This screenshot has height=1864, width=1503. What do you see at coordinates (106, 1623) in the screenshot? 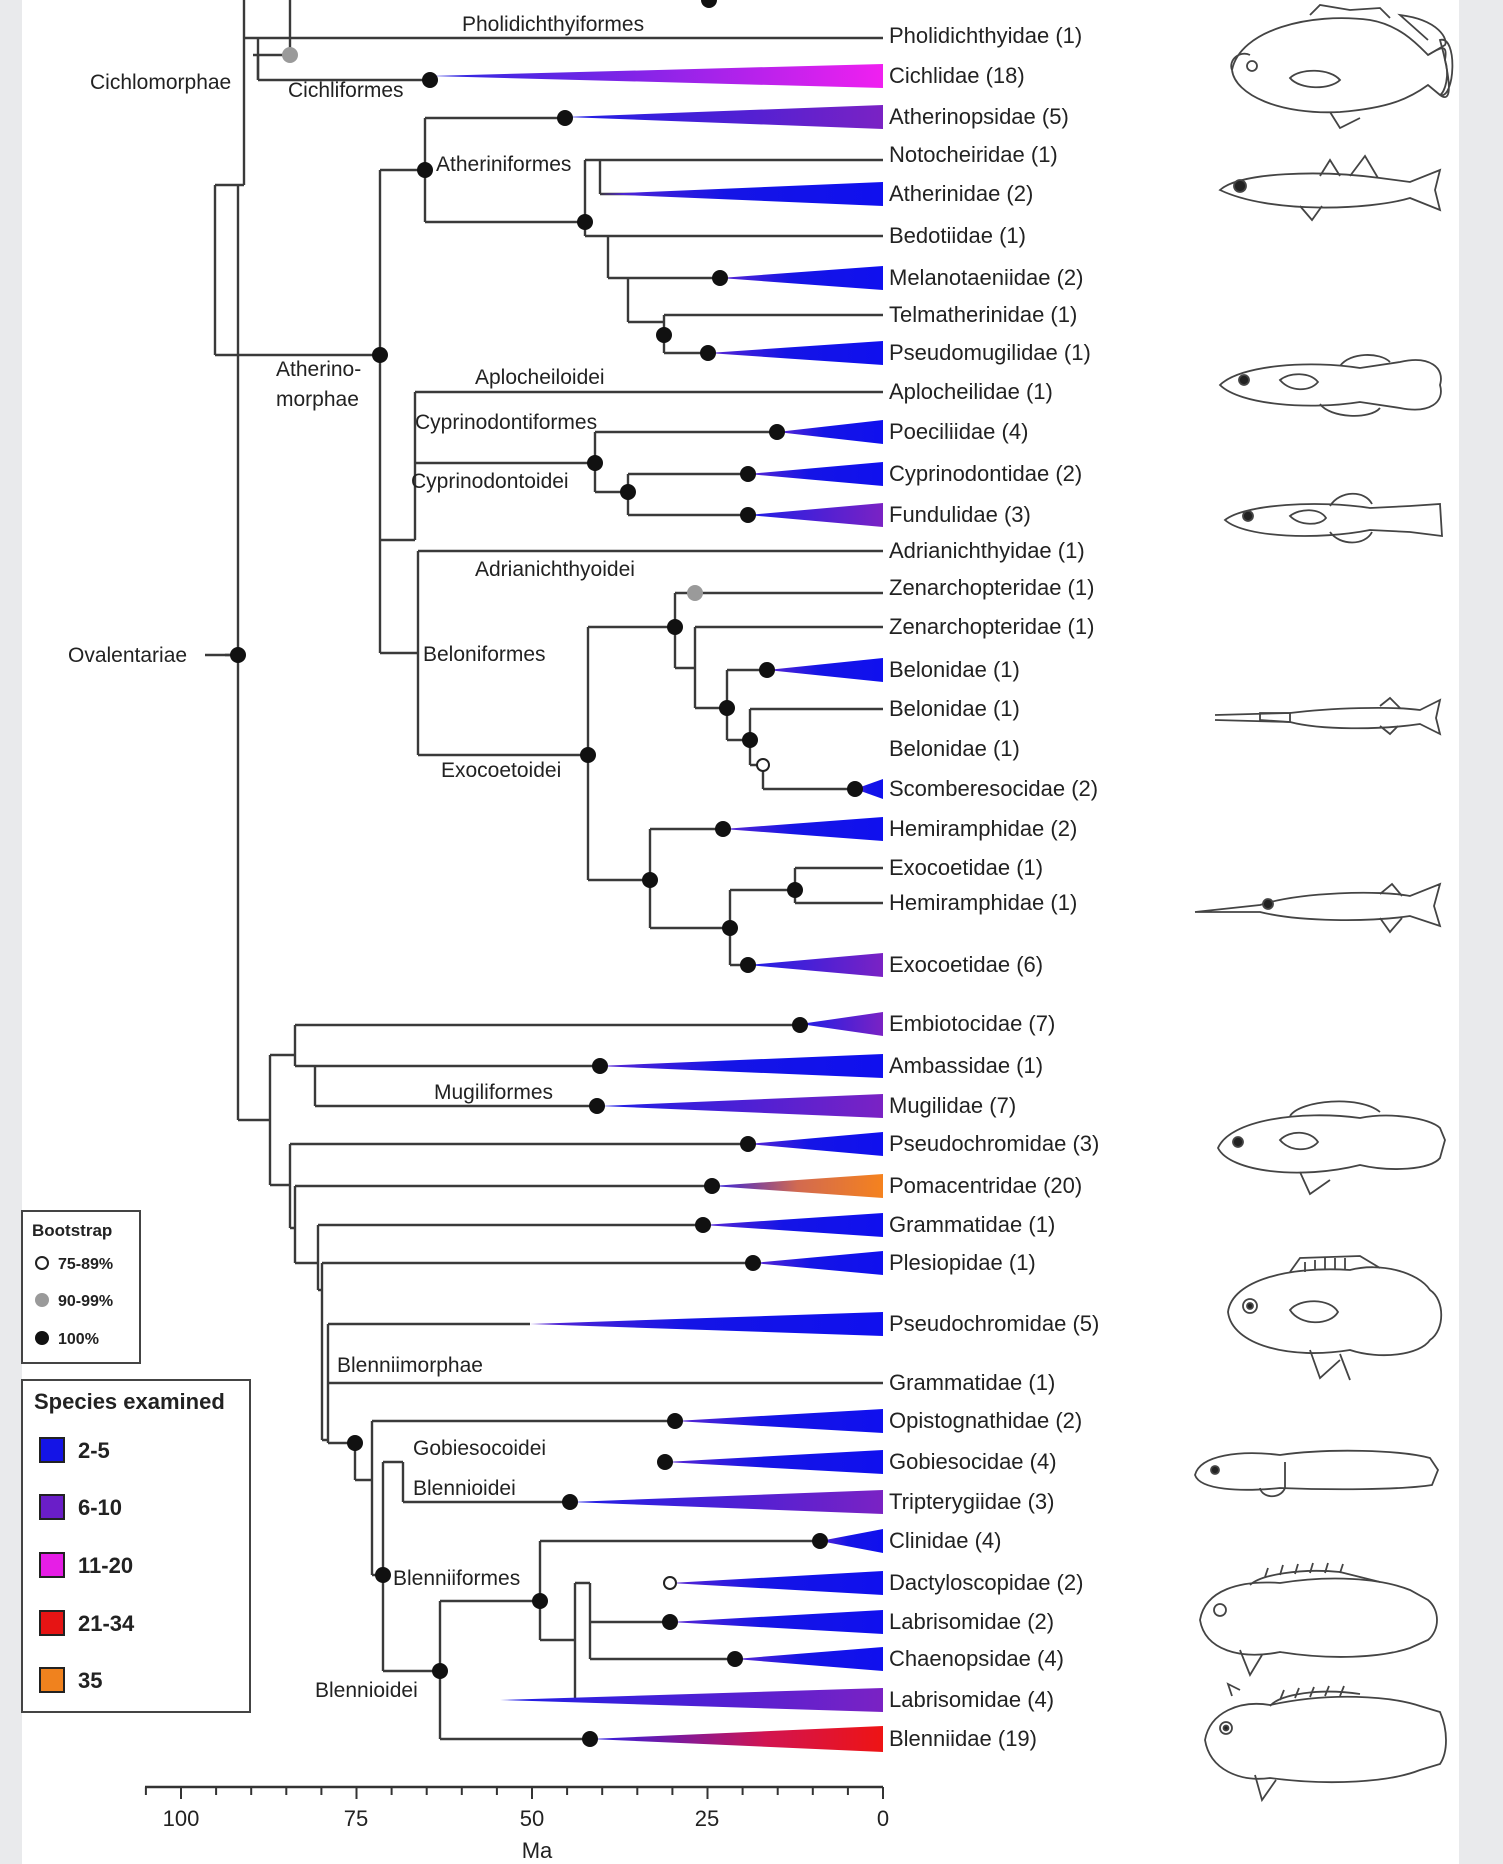
I see `species-legend-label: 21-34` at bounding box center [106, 1623].